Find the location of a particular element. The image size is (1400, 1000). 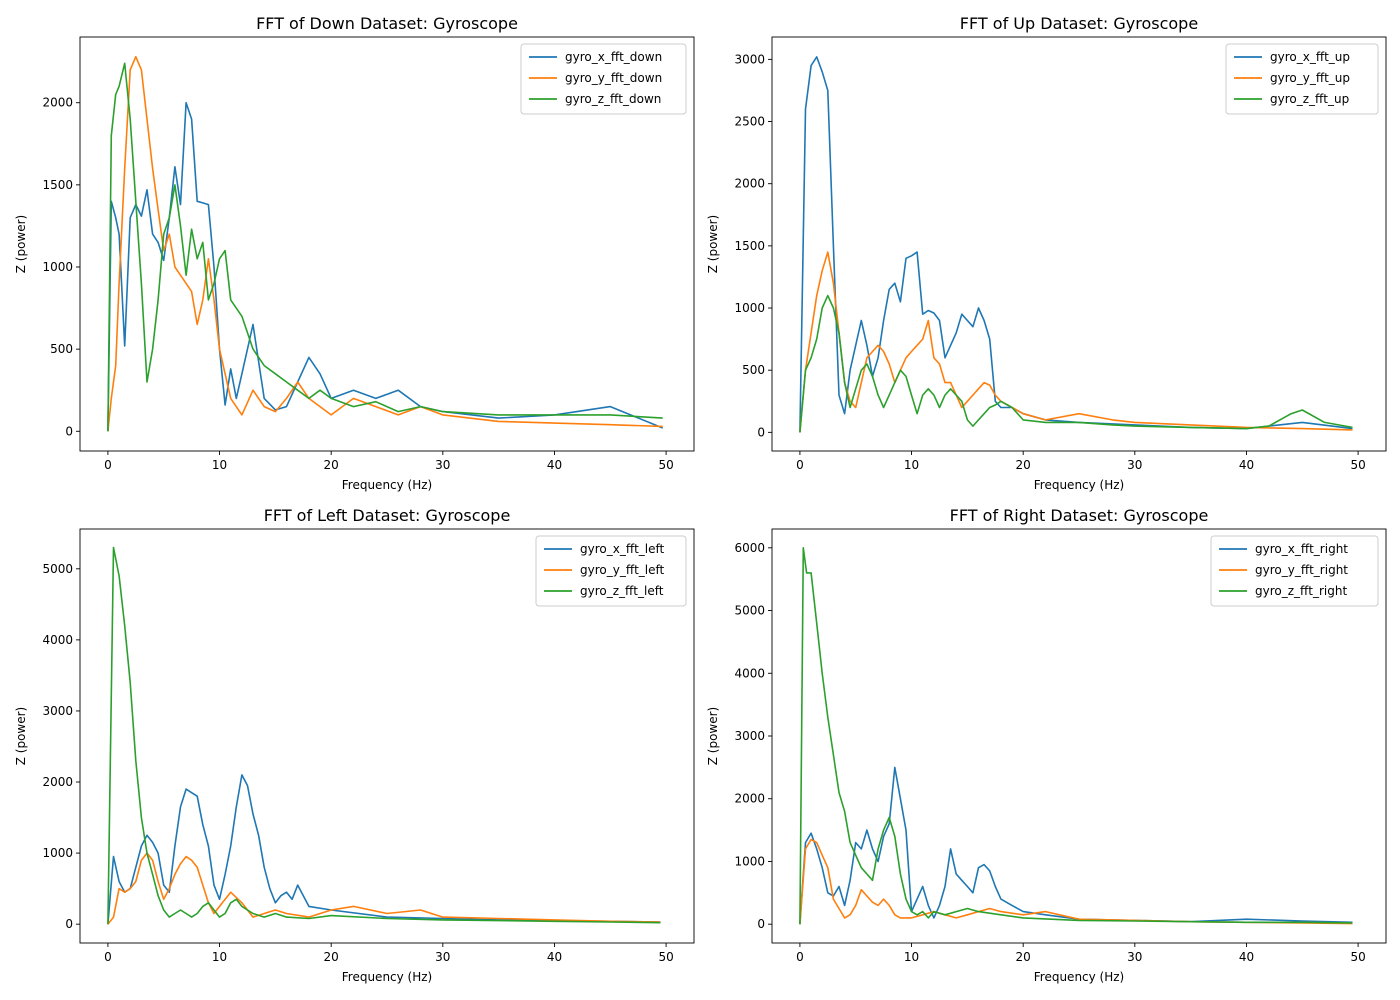

legend-label: gyro_x_fft_left is located at coordinates (622, 549).